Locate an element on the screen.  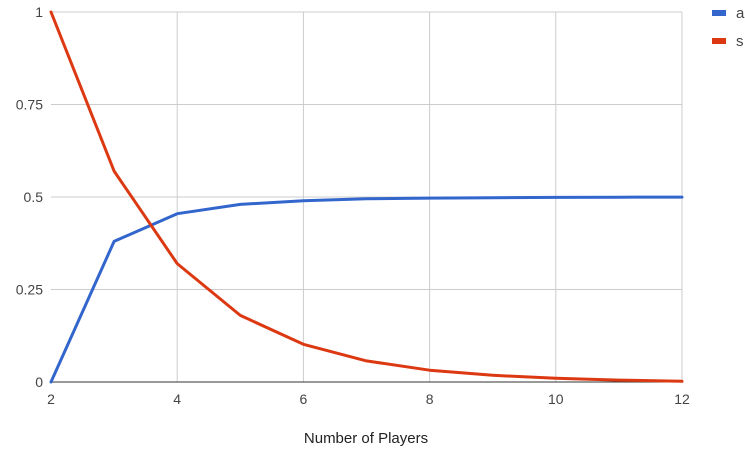
x-tick-label: 4 is located at coordinates (177, 399).